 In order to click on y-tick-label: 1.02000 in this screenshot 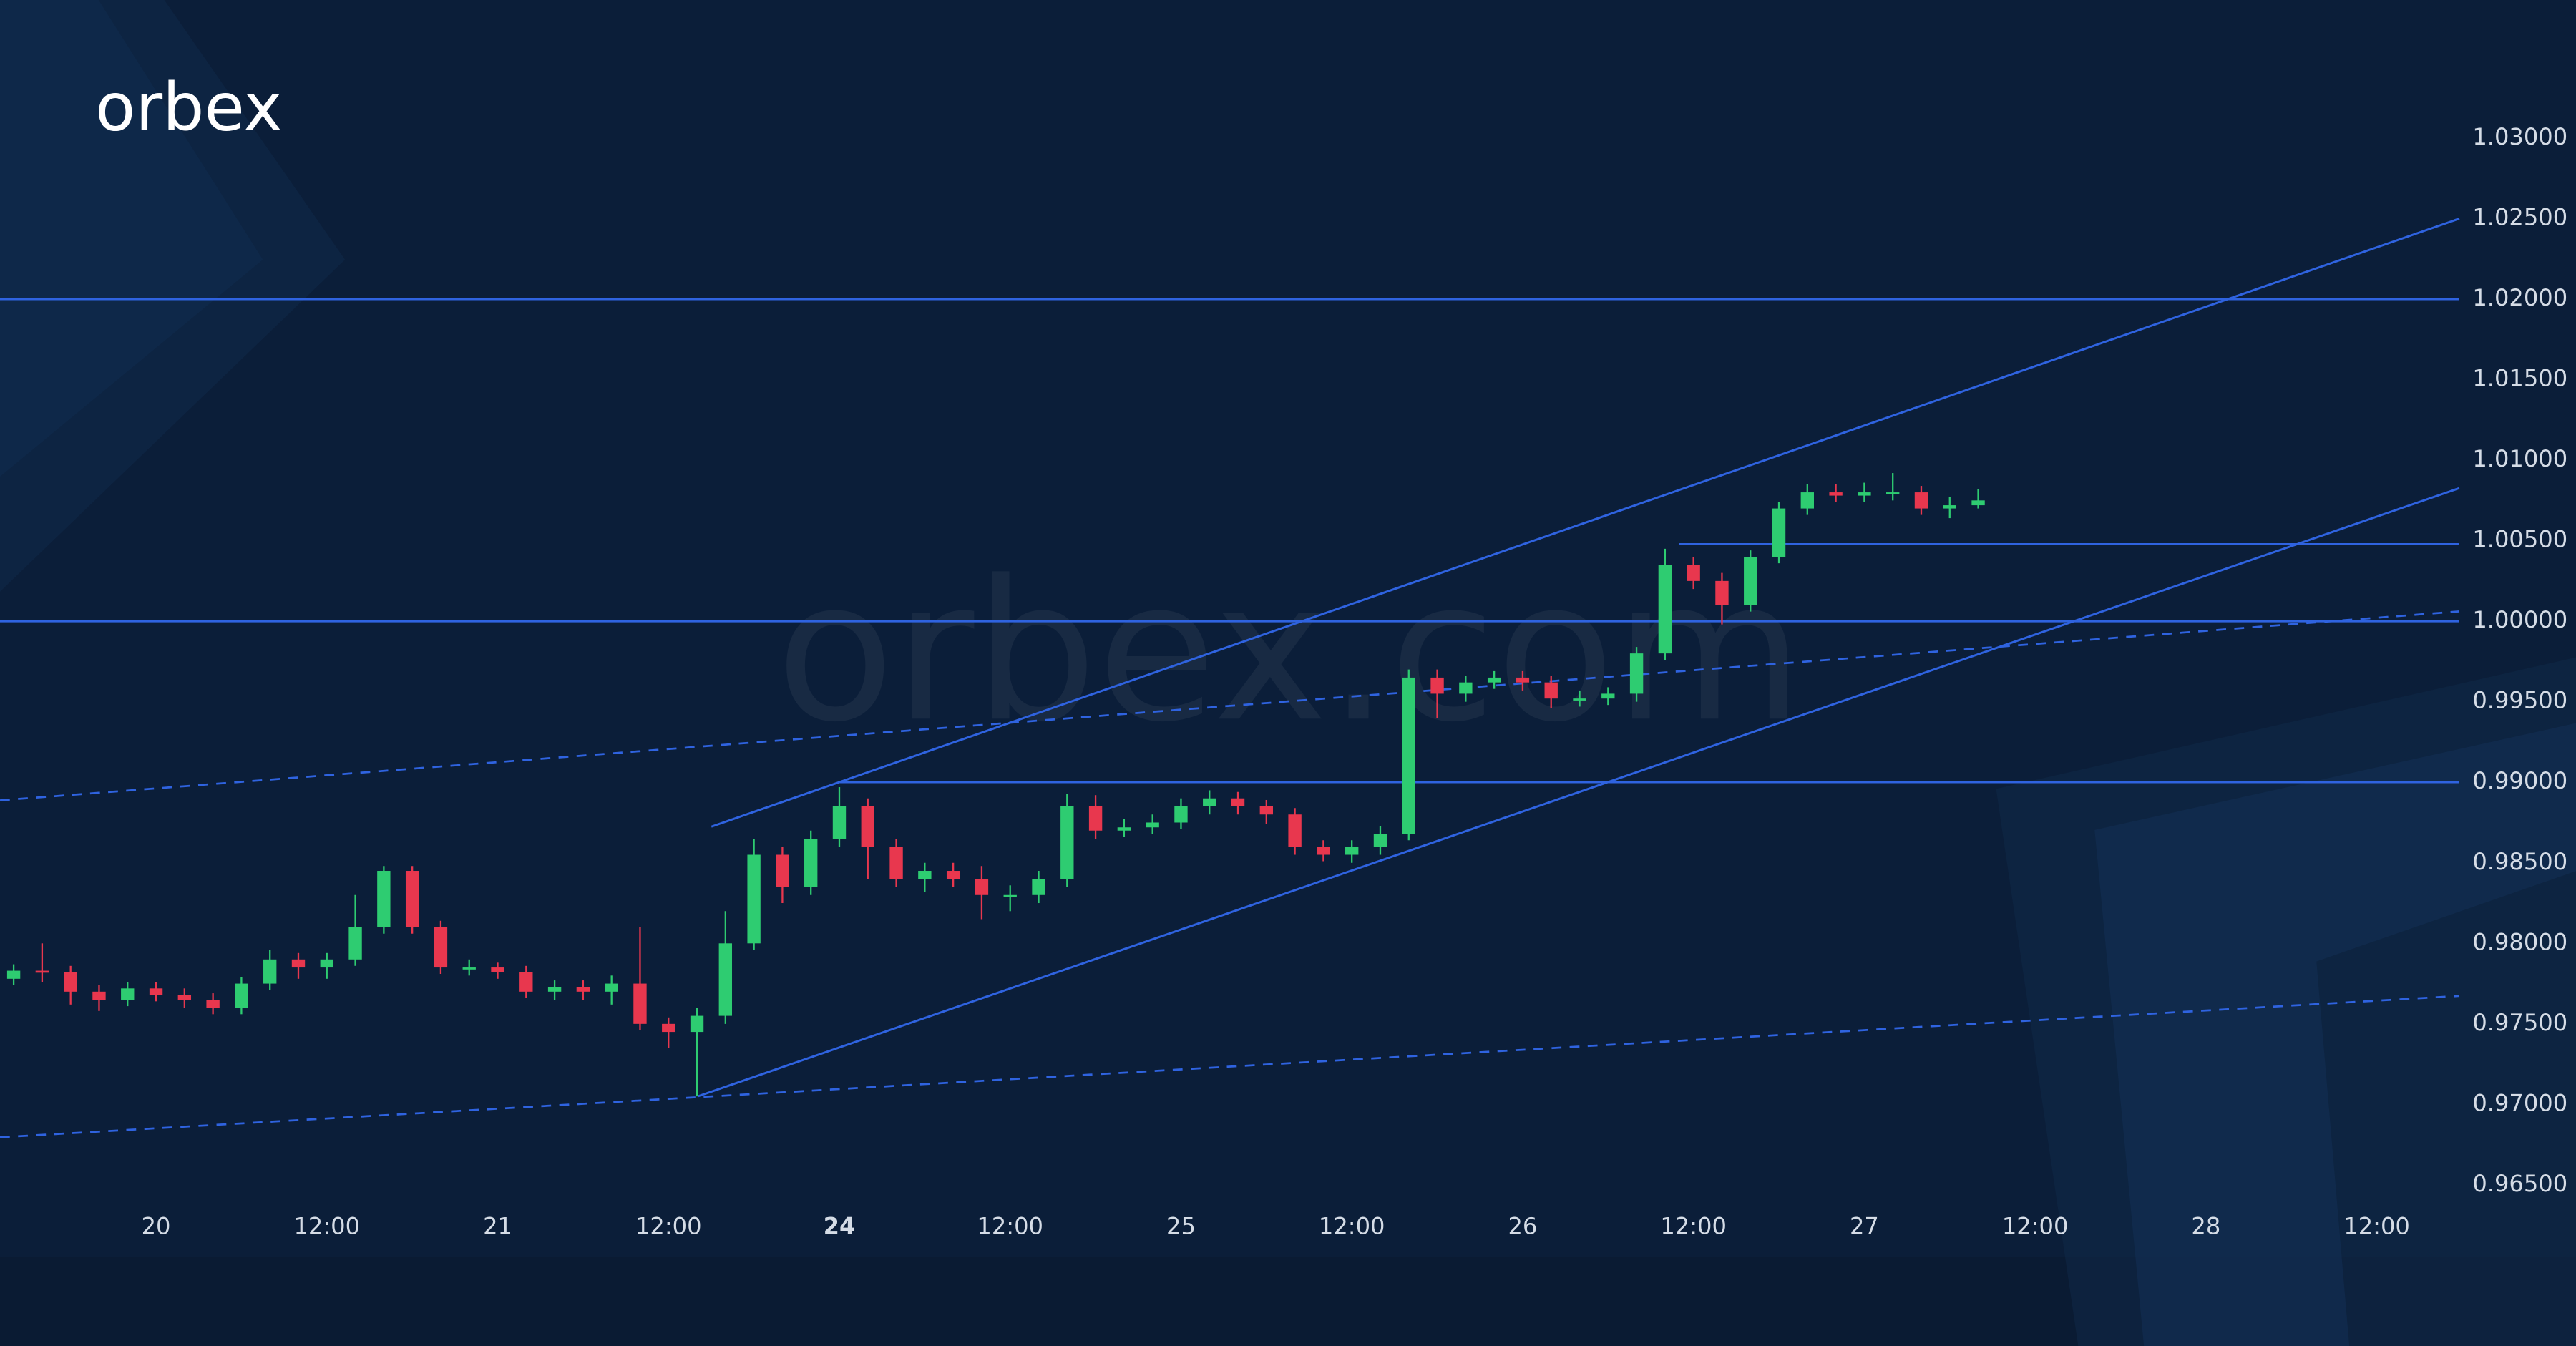, I will do `click(2519, 297)`.